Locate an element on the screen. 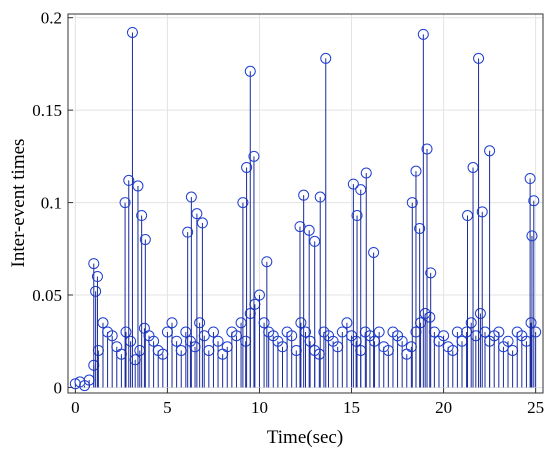  y-tick-label: 0.1 is located at coordinates (51, 203).